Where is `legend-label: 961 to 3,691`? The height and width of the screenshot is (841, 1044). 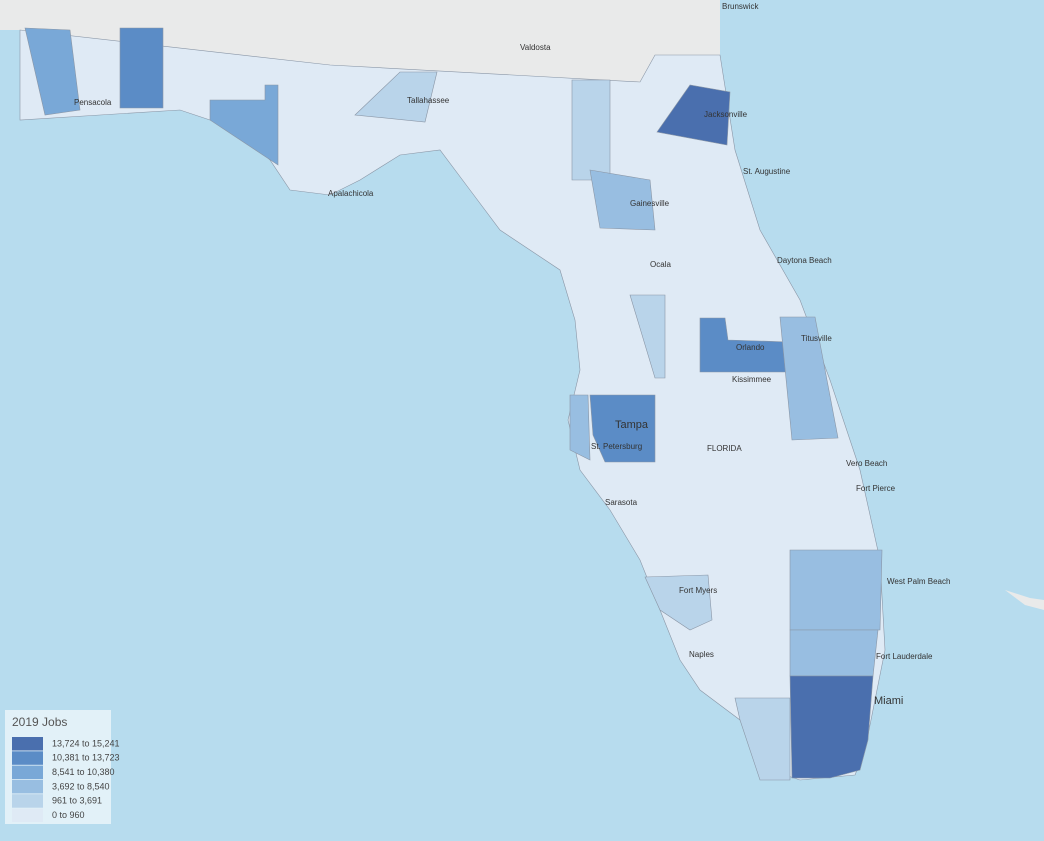
legend-label: 961 to 3,691 is located at coordinates (77, 801).